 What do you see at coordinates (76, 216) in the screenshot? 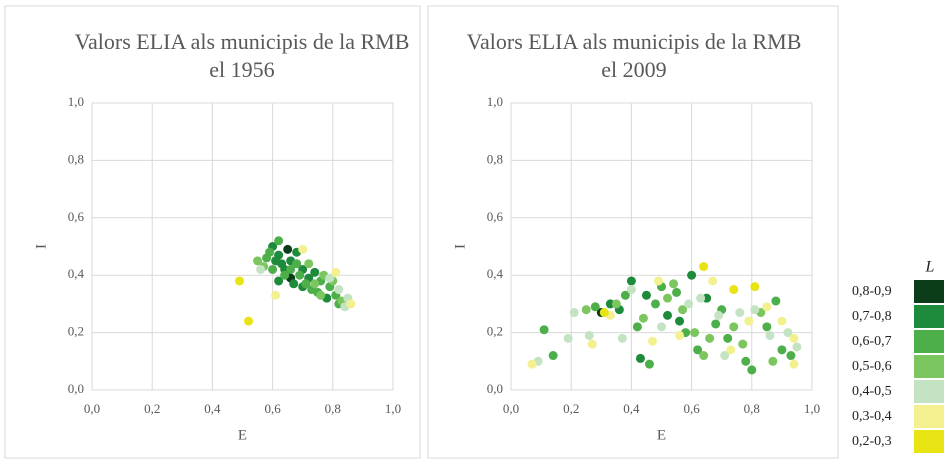
I see `y-tick-label: 0,6` at bounding box center [76, 216].